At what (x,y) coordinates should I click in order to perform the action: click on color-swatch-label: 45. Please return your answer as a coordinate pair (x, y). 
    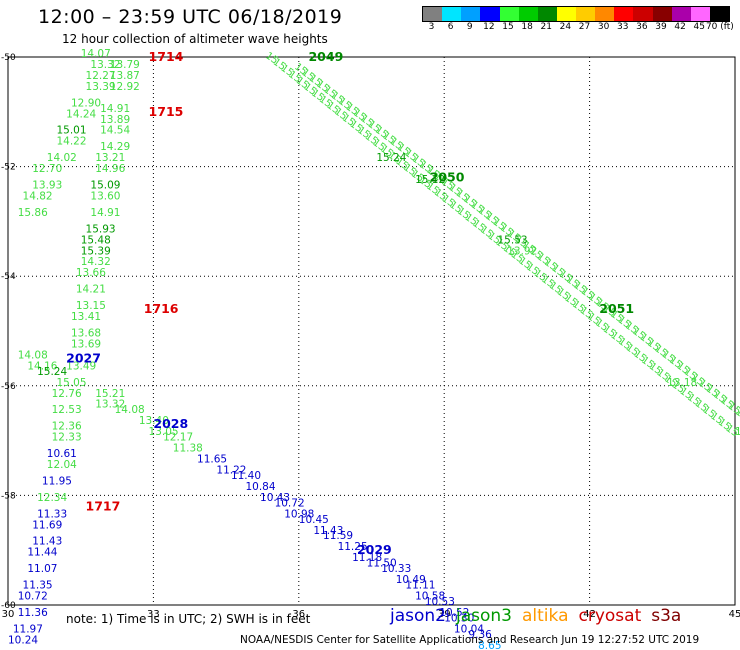
    Looking at the image, I should click on (699, 27).